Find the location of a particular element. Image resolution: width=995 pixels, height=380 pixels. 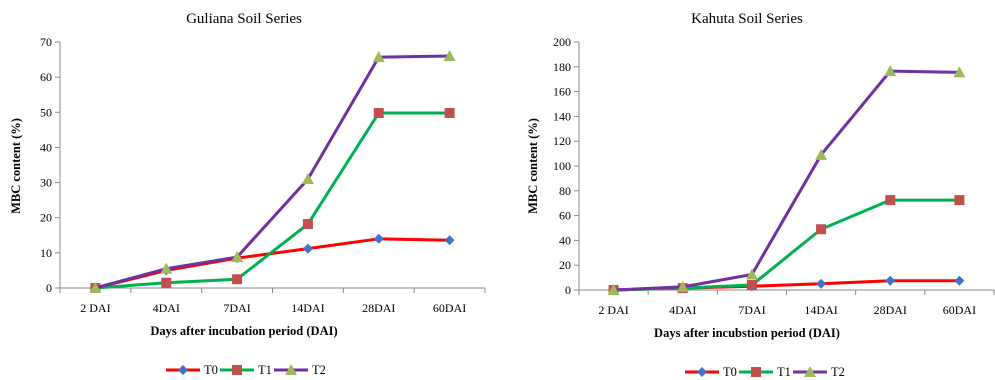

y-tick-label: 140 is located at coordinates (562, 116).